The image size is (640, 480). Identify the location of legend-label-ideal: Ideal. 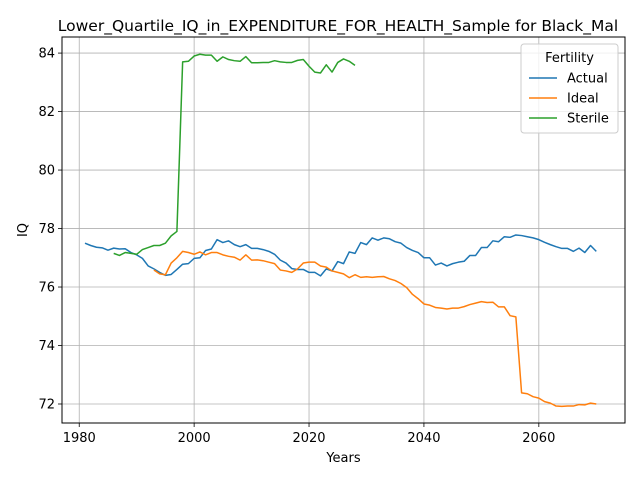
(583, 99).